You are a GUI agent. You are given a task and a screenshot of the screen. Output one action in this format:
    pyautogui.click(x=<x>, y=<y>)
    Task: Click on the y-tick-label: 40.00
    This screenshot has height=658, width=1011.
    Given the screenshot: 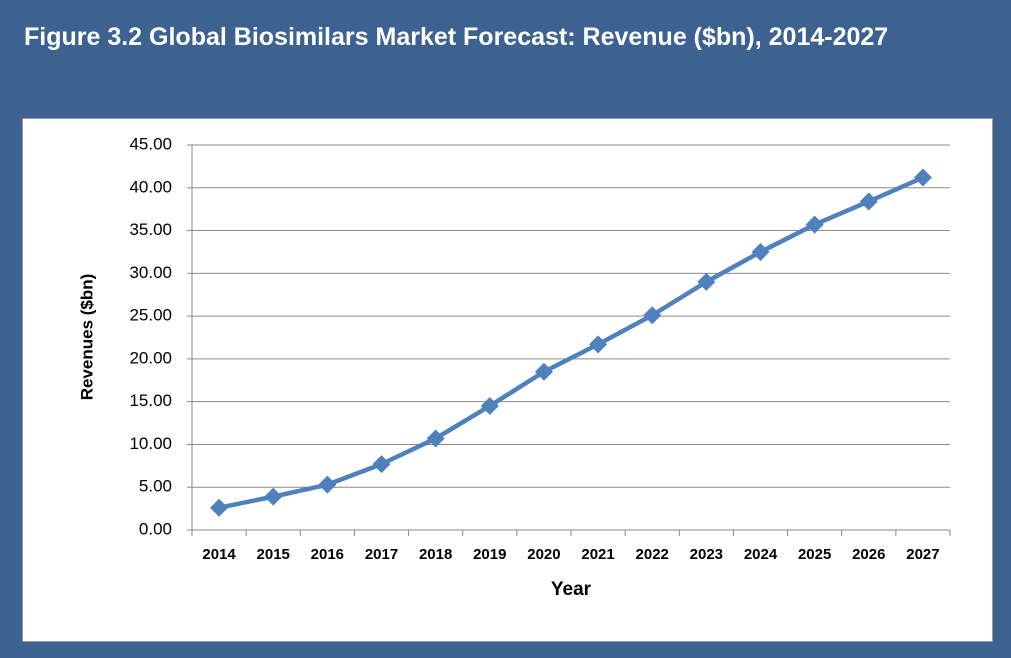 What is the action you would take?
    pyautogui.click(x=150, y=186)
    